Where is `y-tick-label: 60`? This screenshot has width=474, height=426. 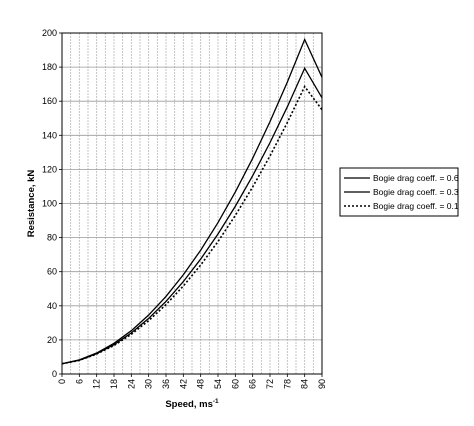
y-tick-label: 60 is located at coordinates (52, 272).